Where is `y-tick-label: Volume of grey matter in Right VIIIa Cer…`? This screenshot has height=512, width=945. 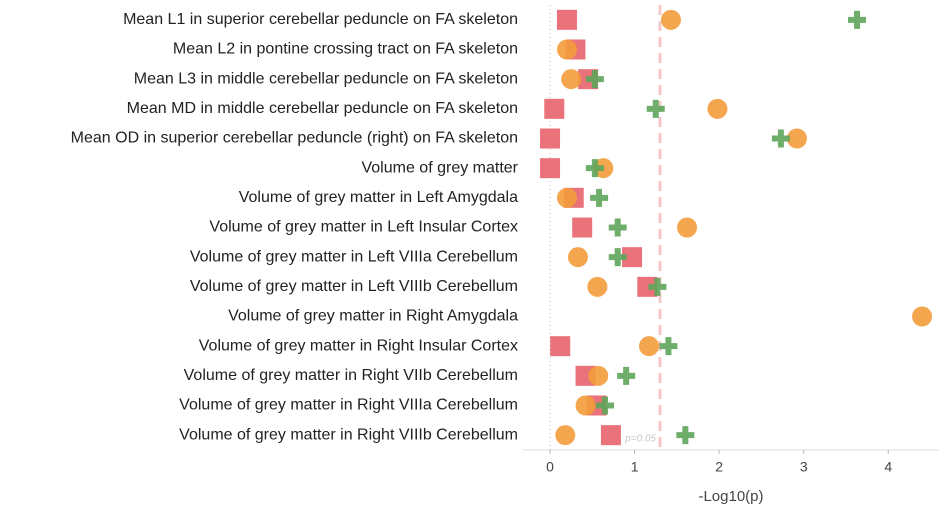
y-tick-label: Volume of grey matter in Right VIIIa Cer… is located at coordinates (348, 405).